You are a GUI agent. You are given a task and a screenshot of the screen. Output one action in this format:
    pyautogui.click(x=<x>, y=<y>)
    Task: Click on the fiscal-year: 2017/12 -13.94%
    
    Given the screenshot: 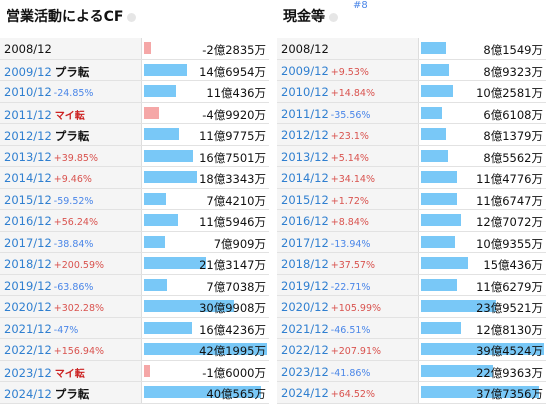 What is the action you would take?
    pyautogui.click(x=325, y=243)
    